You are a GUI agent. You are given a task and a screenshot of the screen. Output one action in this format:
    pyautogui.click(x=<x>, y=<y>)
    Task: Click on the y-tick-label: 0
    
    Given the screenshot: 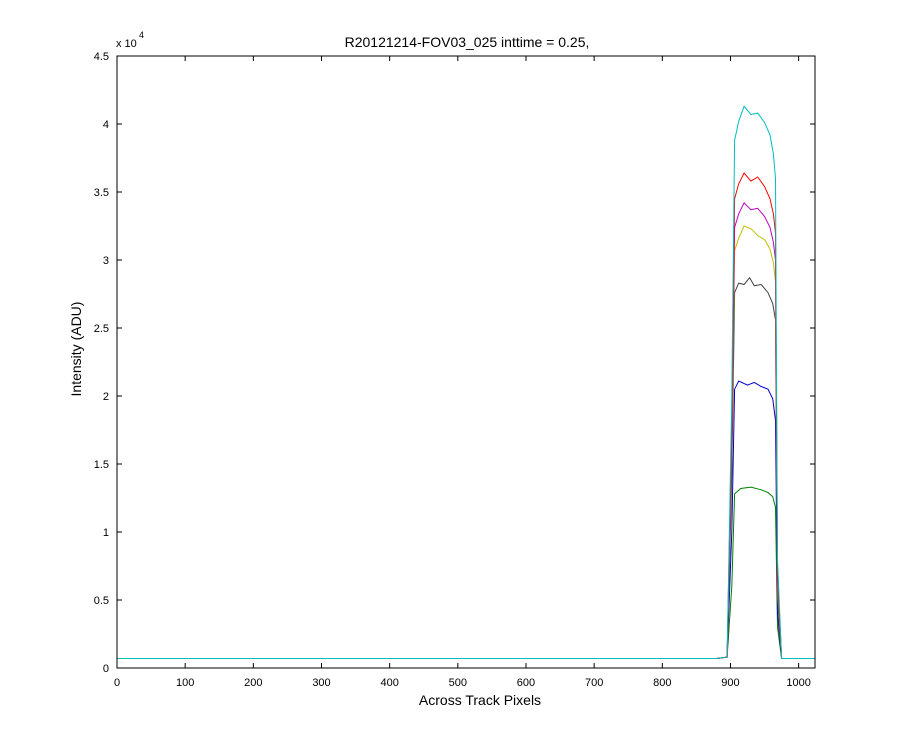 What is the action you would take?
    pyautogui.click(x=106, y=669)
    